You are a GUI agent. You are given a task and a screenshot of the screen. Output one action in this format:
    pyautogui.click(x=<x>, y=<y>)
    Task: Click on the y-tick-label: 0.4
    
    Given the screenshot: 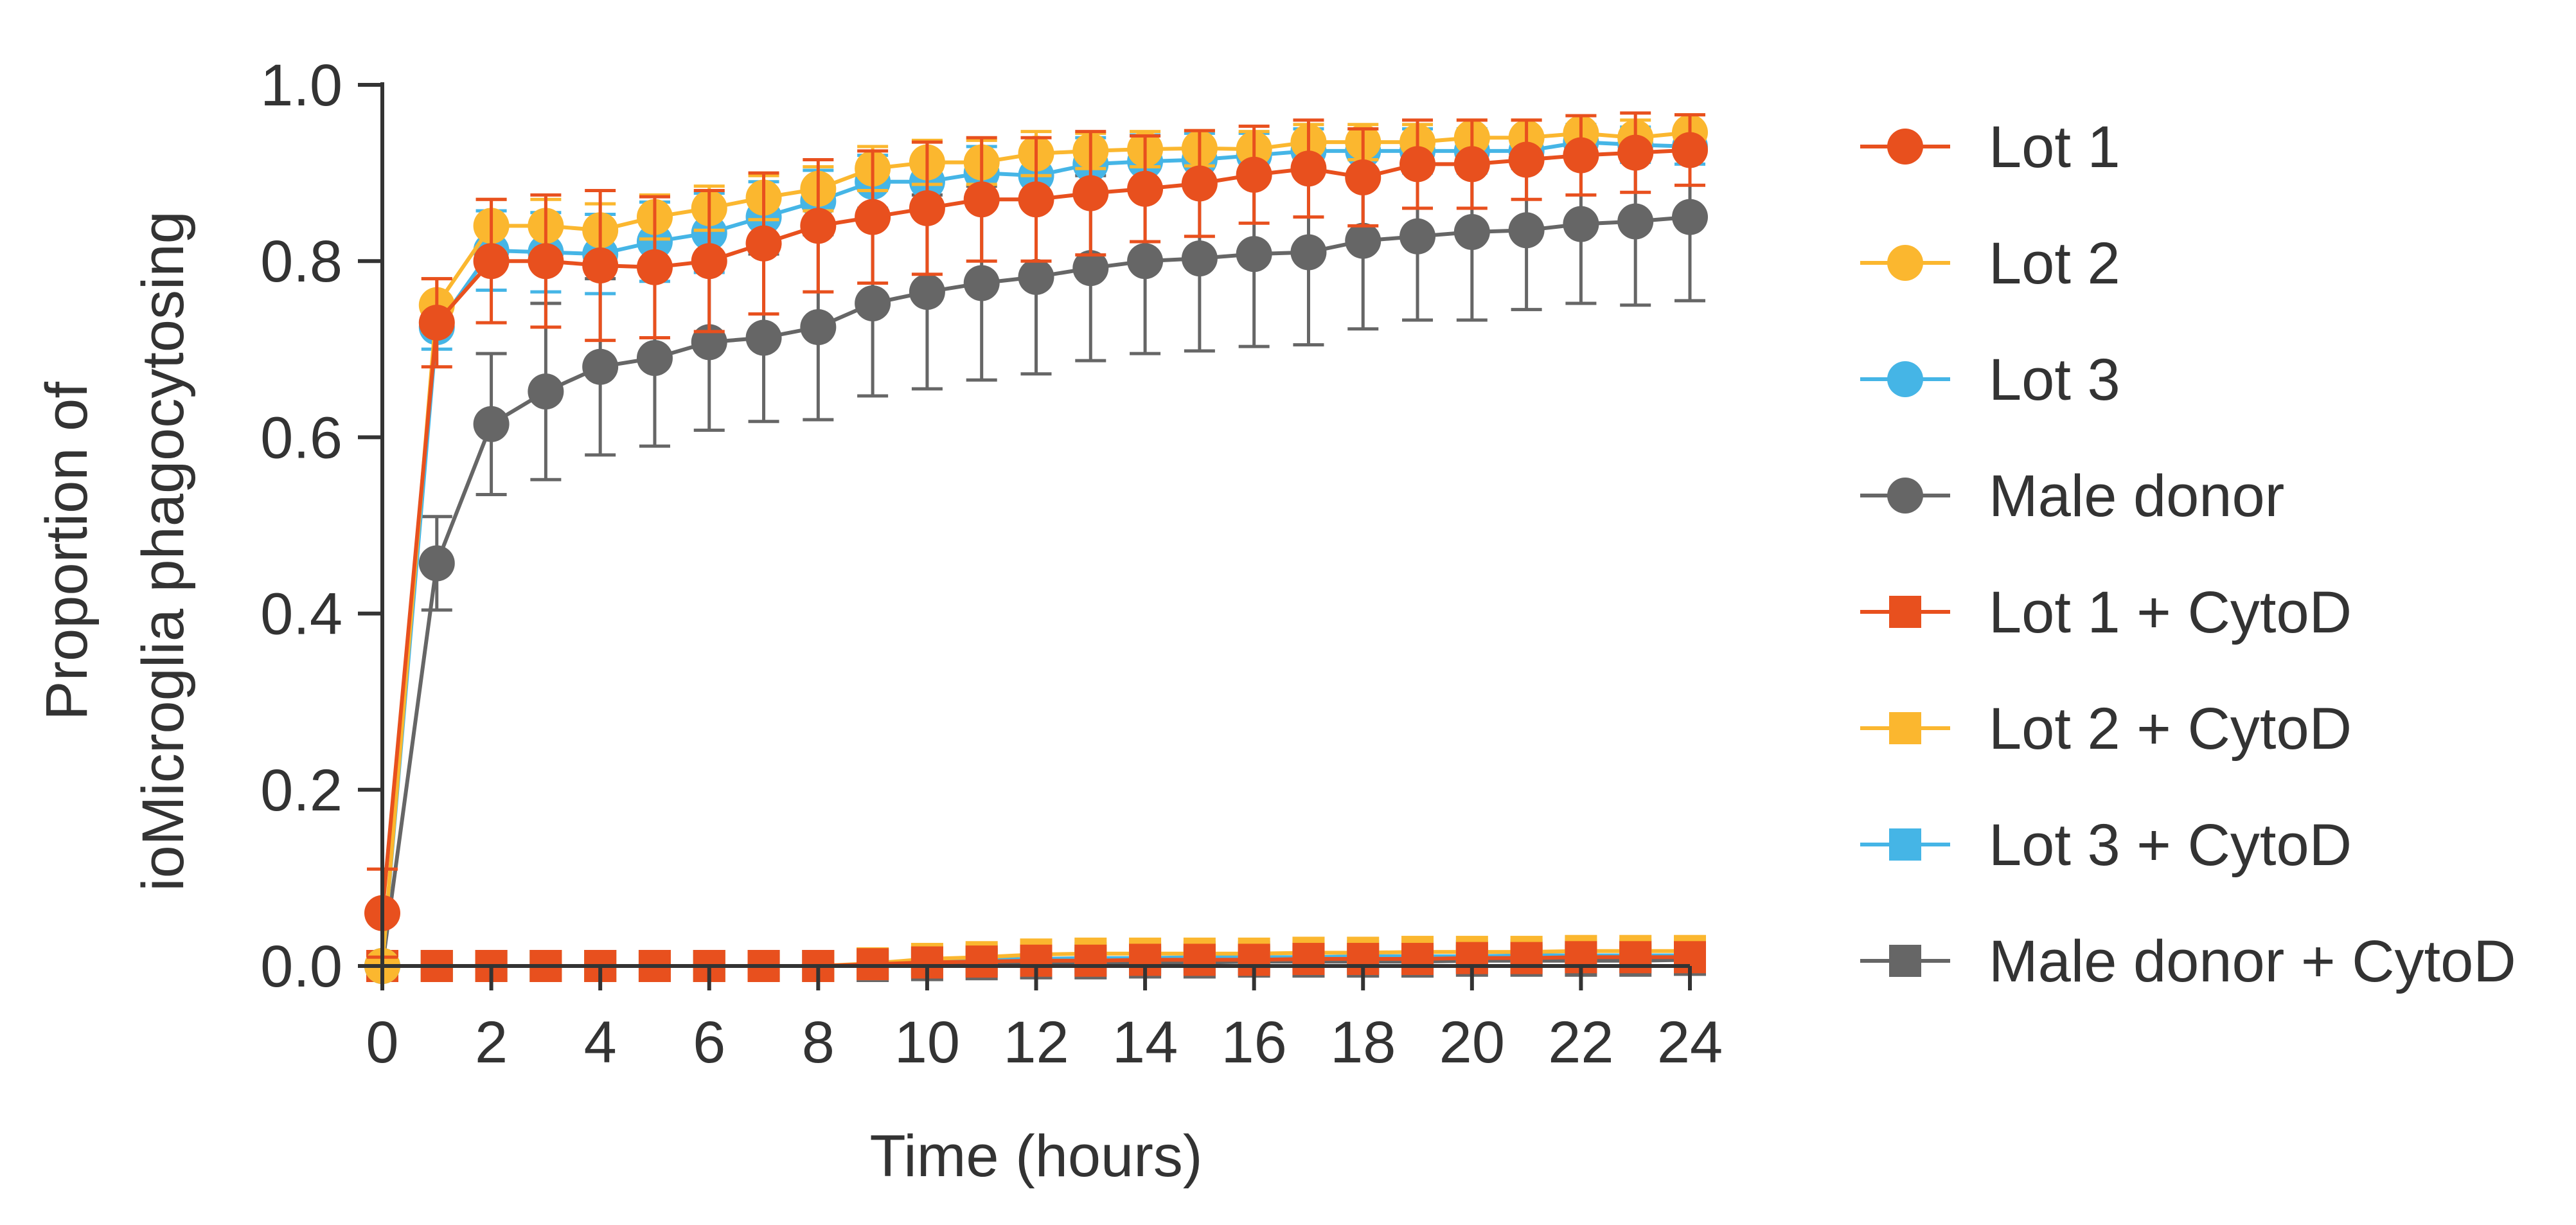 What is the action you would take?
    pyautogui.click(x=301, y=614)
    